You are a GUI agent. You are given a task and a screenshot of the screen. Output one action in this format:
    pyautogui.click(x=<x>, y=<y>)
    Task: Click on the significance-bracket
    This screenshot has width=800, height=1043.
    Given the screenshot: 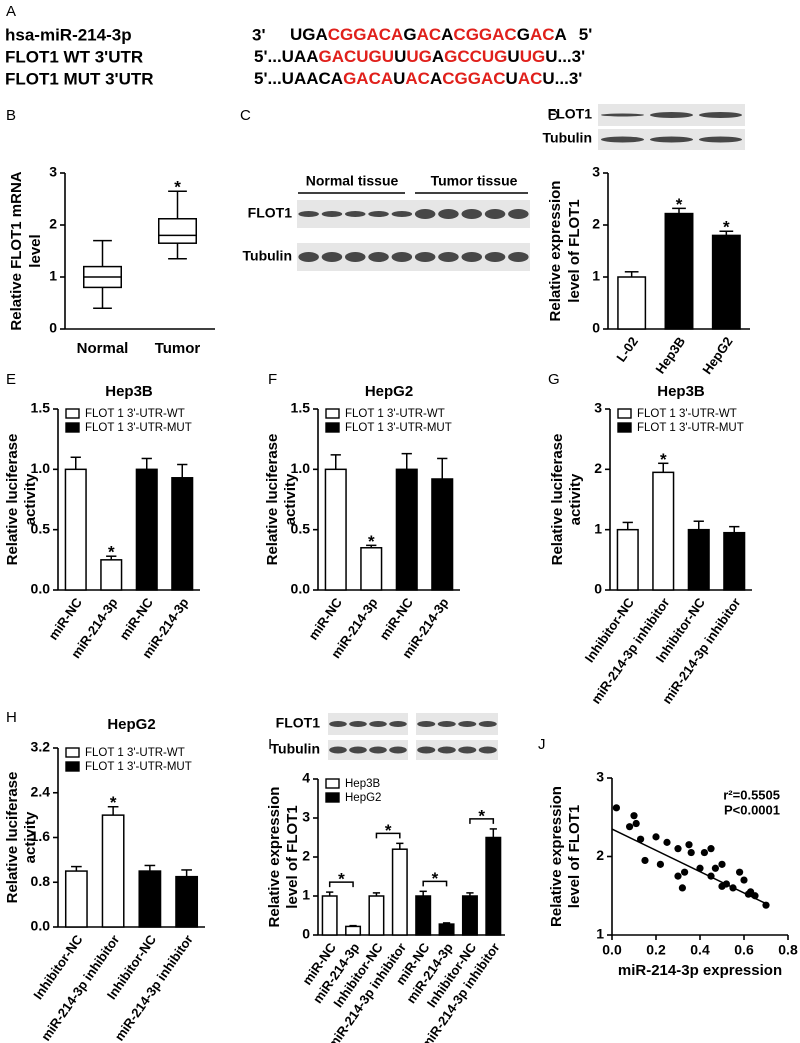 What is the action you would take?
    pyautogui.click(x=341, y=884)
    